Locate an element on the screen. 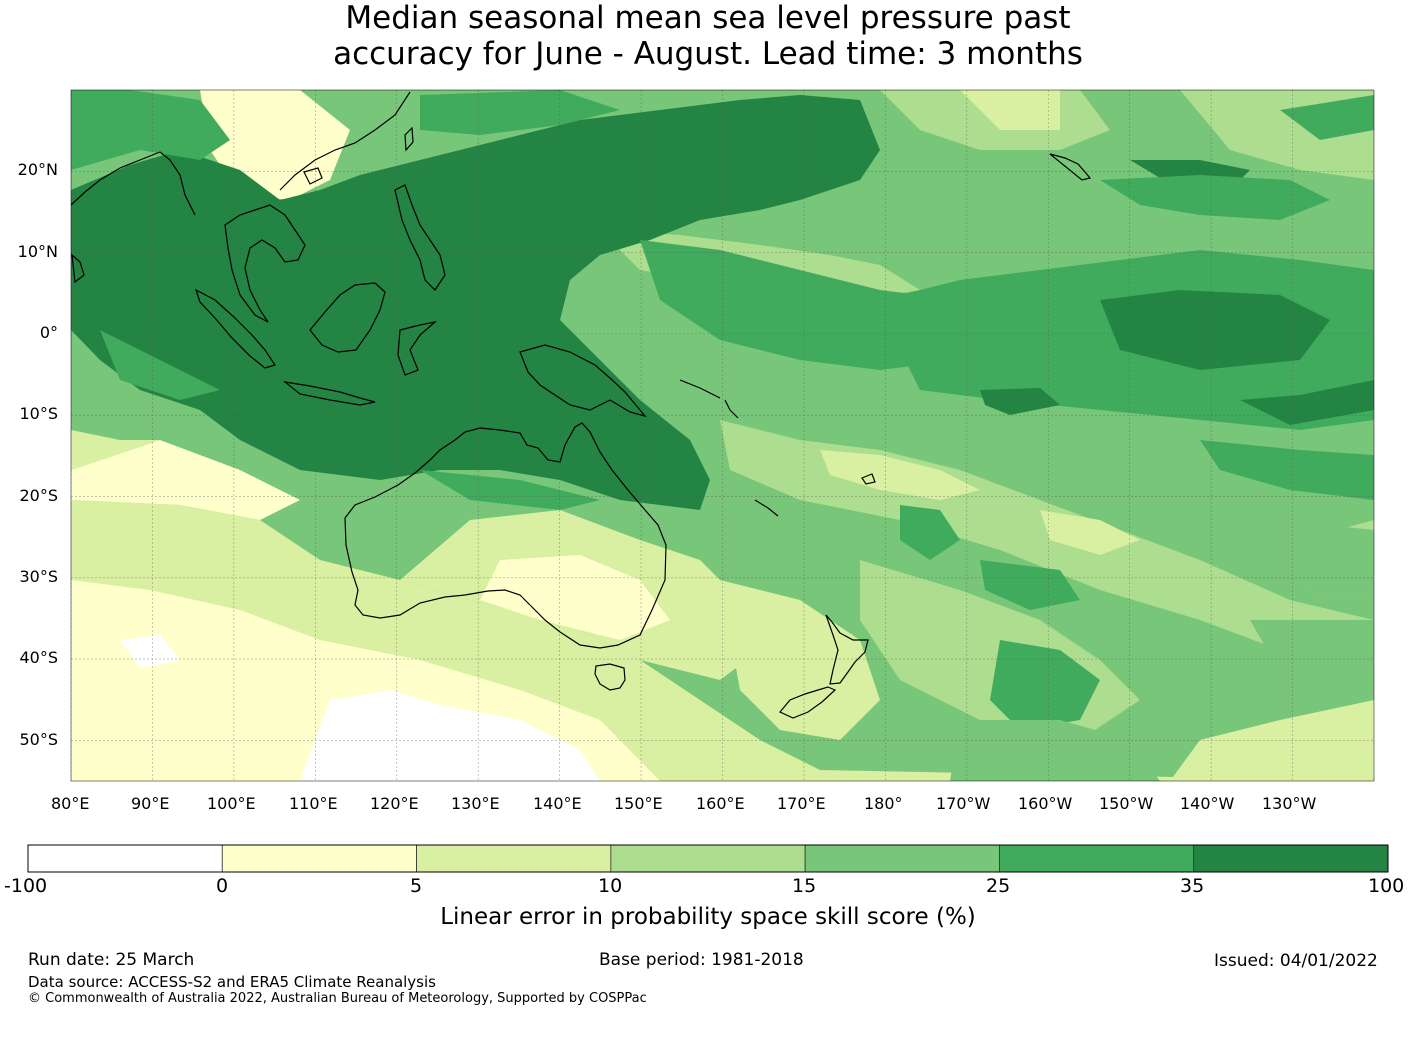  coastline-philippines is located at coordinates (420, 237).